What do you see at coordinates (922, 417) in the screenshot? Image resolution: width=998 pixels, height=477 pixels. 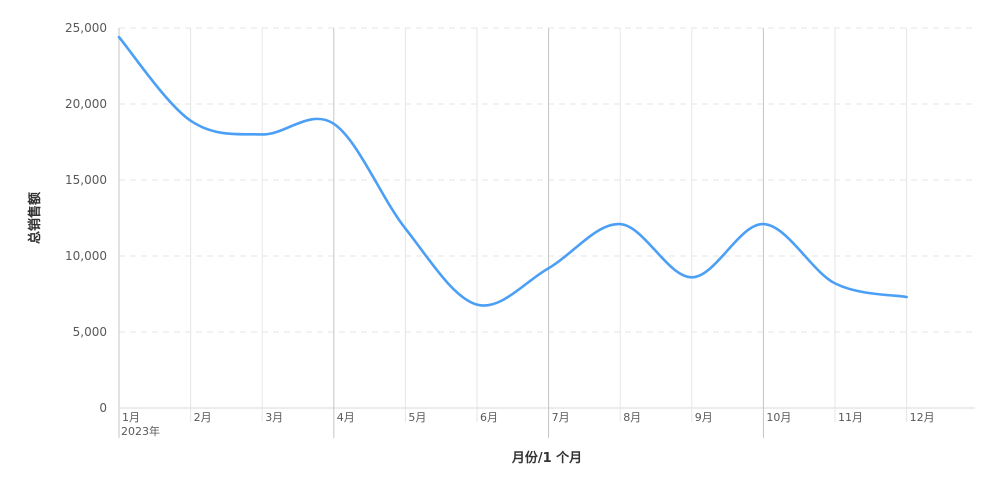 I see `x-tick-label: 12月` at bounding box center [922, 417].